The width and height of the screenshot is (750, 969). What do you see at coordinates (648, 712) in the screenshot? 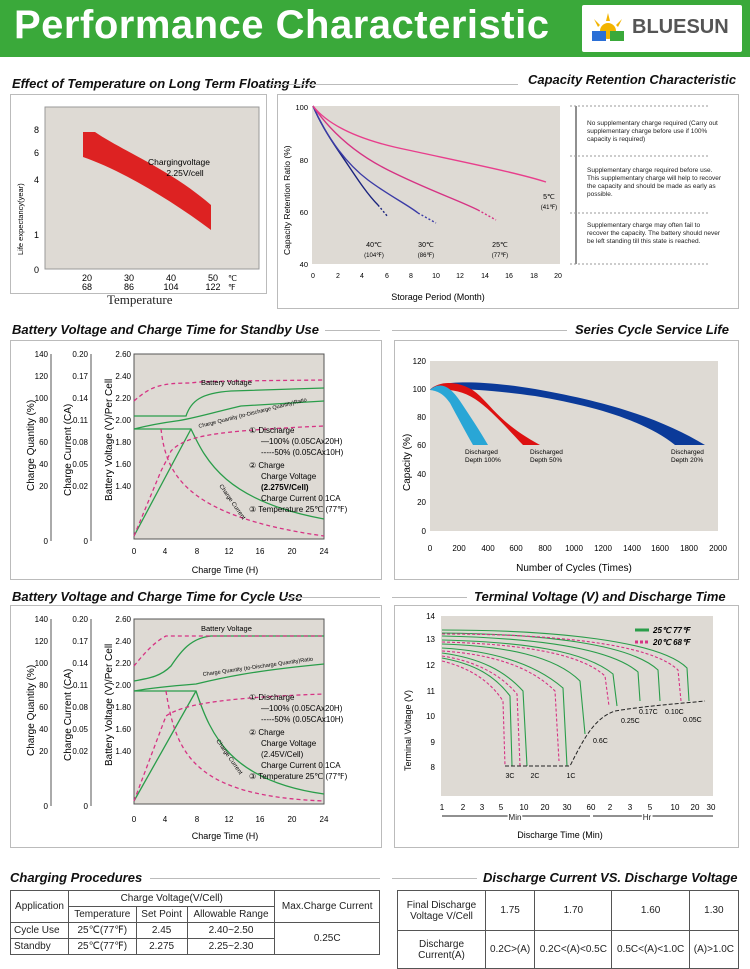
I see `rate-label: 0.17C` at bounding box center [648, 712].